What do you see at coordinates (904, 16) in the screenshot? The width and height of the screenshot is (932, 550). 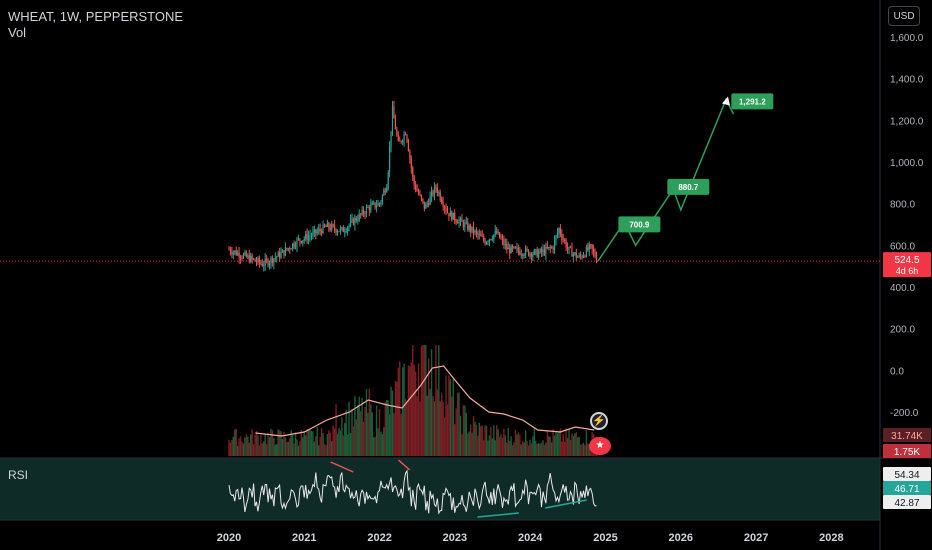 I see `currency-button: USD` at bounding box center [904, 16].